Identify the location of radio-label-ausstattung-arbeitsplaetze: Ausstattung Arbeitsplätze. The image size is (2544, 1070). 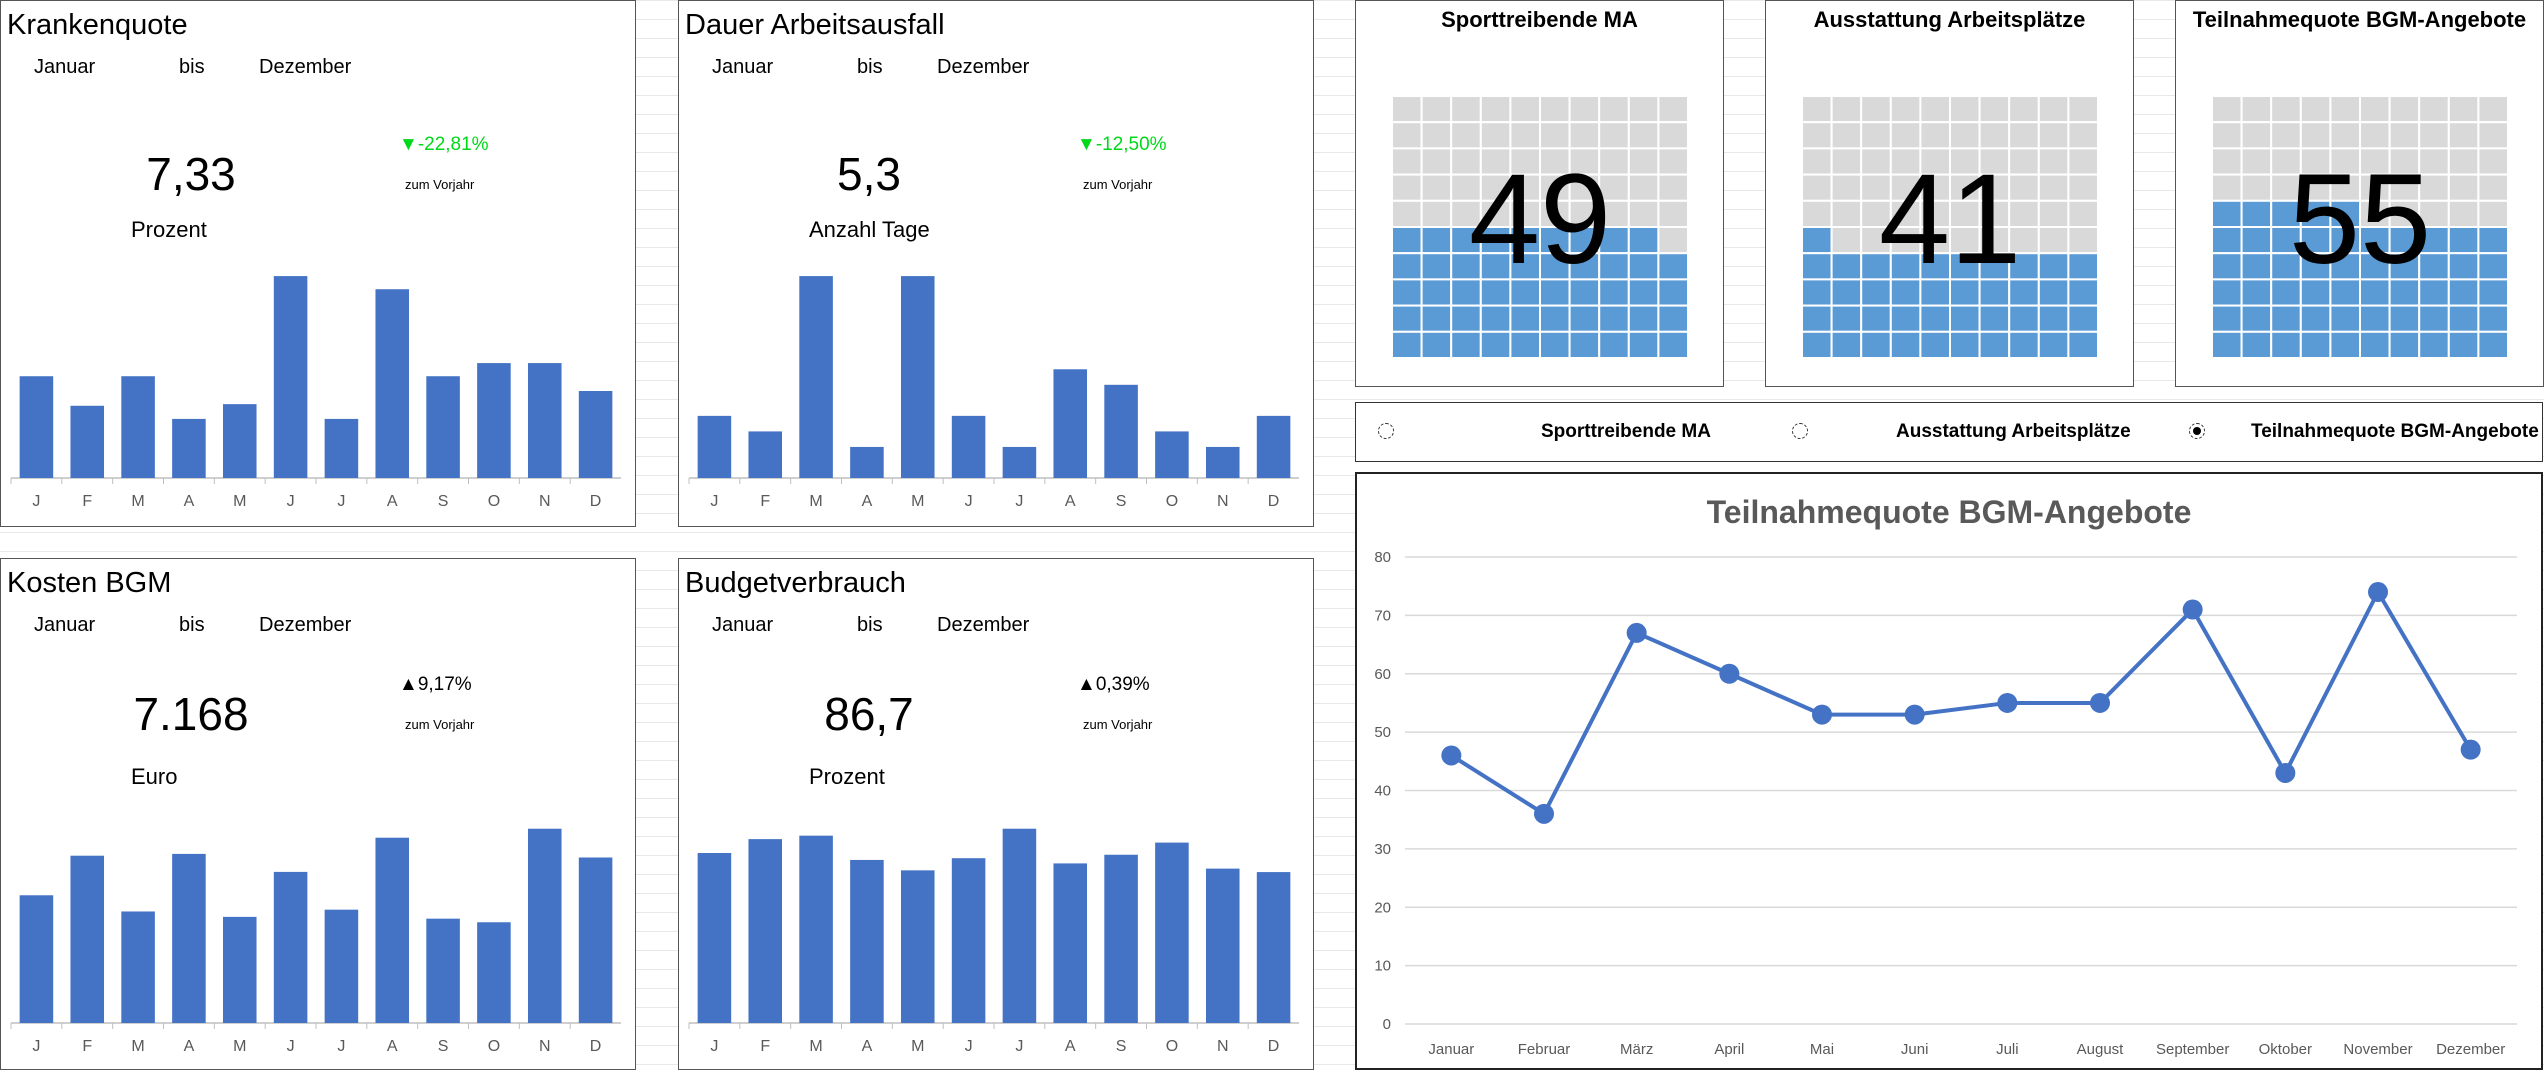
(2013, 431).